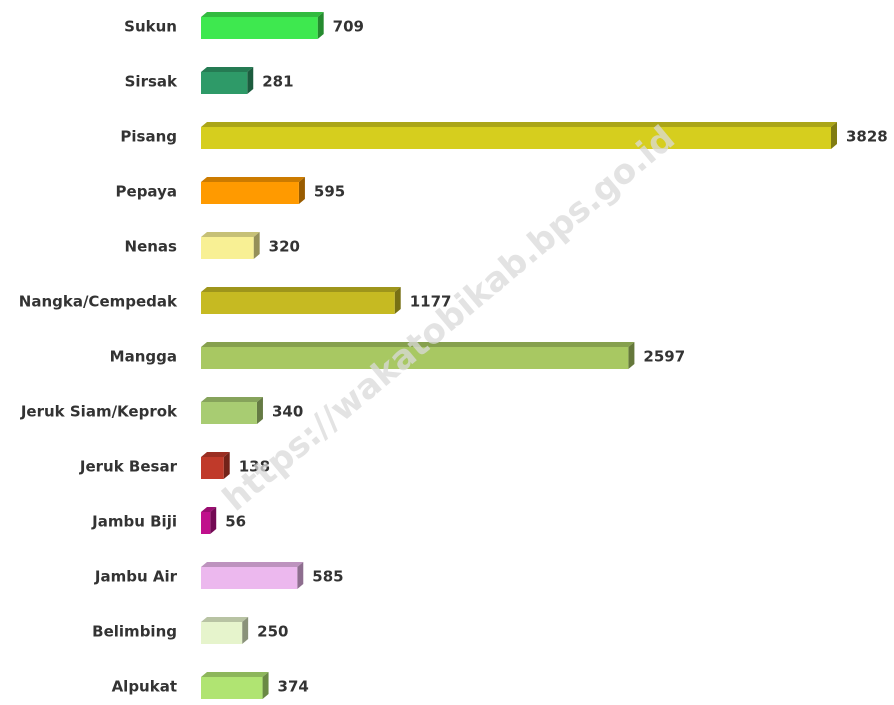  What do you see at coordinates (151, 247) in the screenshot?
I see `category-label: Nenas` at bounding box center [151, 247].